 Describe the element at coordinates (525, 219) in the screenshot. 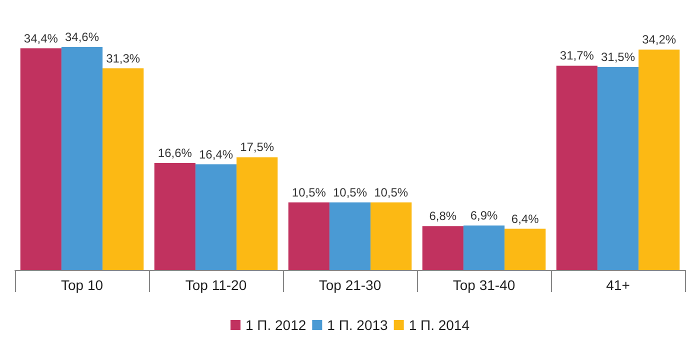

I see `data-label: 6,4%` at that location.